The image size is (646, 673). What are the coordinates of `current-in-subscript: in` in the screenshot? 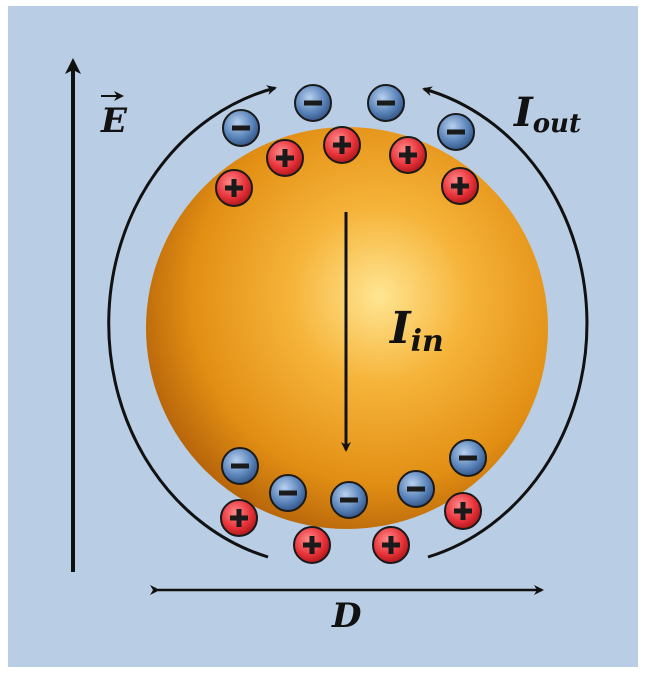 It's located at (427, 341).